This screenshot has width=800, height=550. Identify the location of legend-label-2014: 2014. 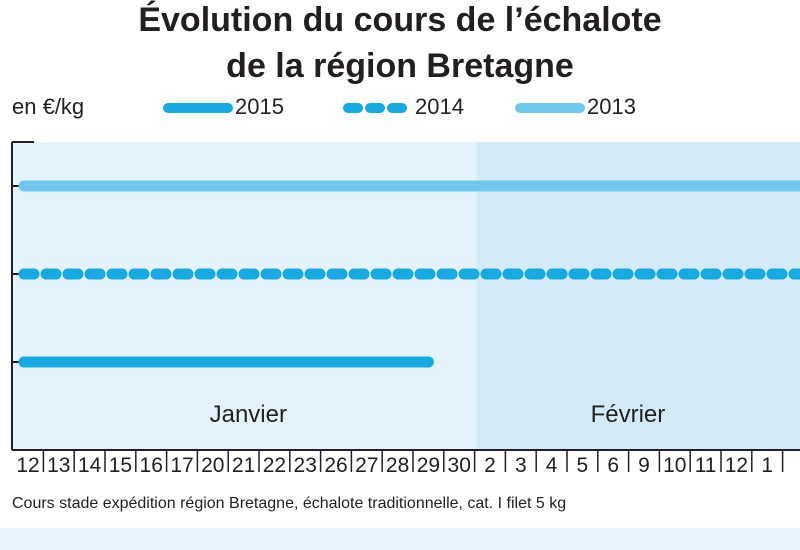
(439, 106).